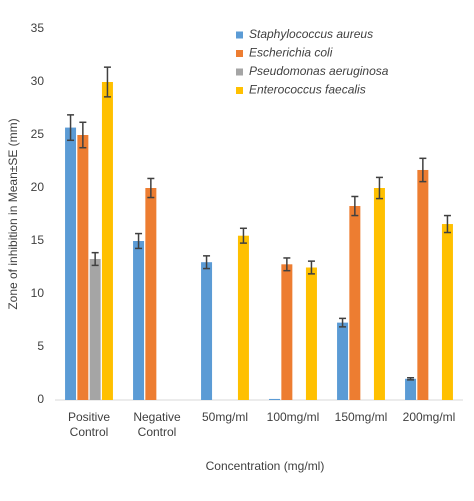 Image resolution: width=474 pixels, height=501 pixels. I want to click on x-tick-label: 200mg/ml, so click(429, 417).